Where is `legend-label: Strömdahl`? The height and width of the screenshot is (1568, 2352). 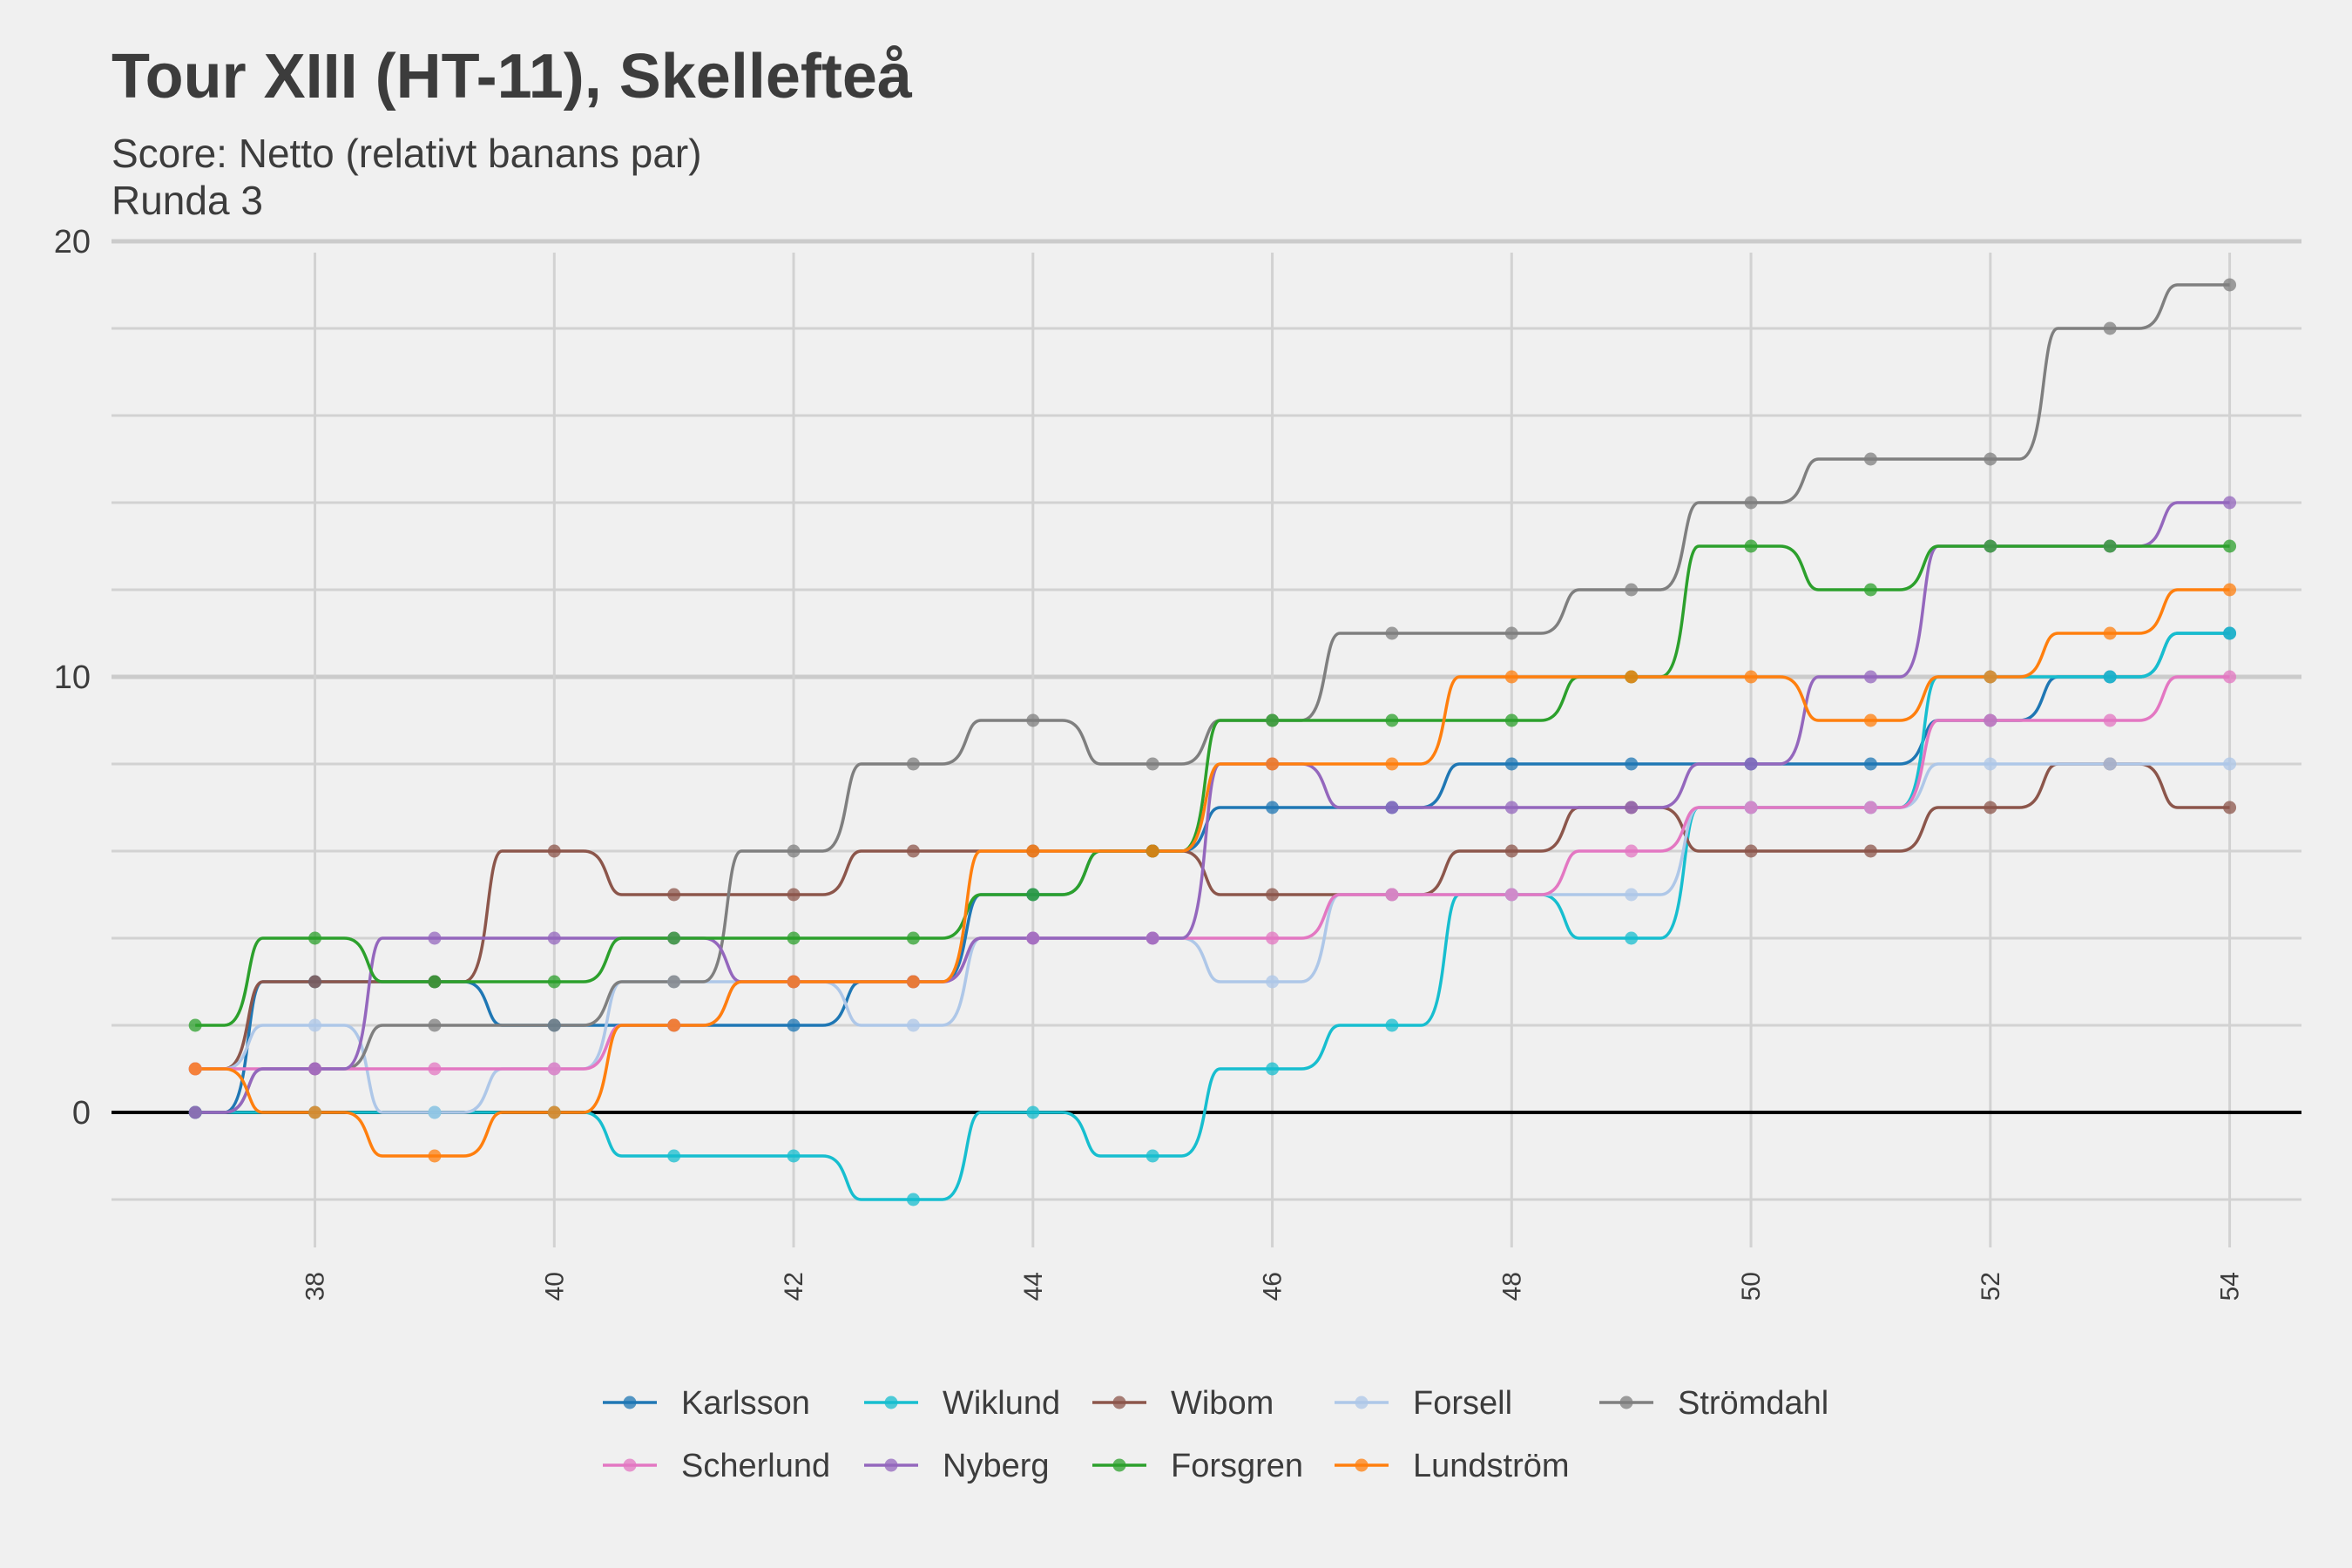
legend-label: Strömdahl is located at coordinates (1753, 1403).